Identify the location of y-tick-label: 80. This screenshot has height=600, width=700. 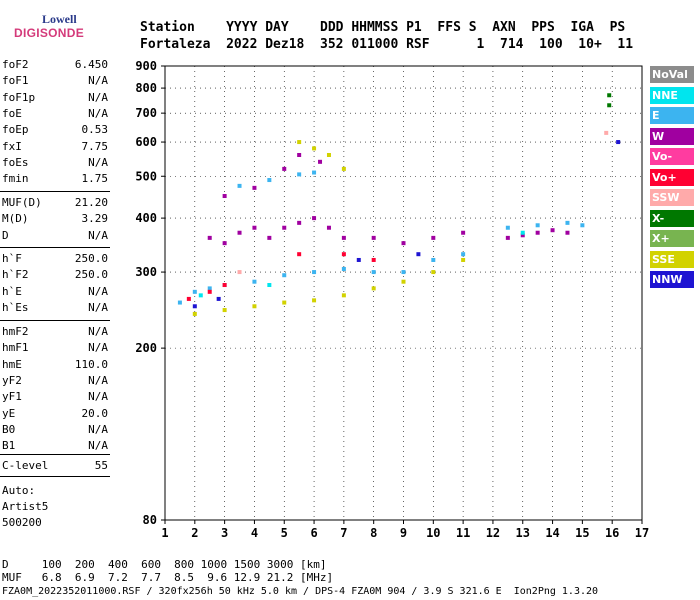
(150, 520).